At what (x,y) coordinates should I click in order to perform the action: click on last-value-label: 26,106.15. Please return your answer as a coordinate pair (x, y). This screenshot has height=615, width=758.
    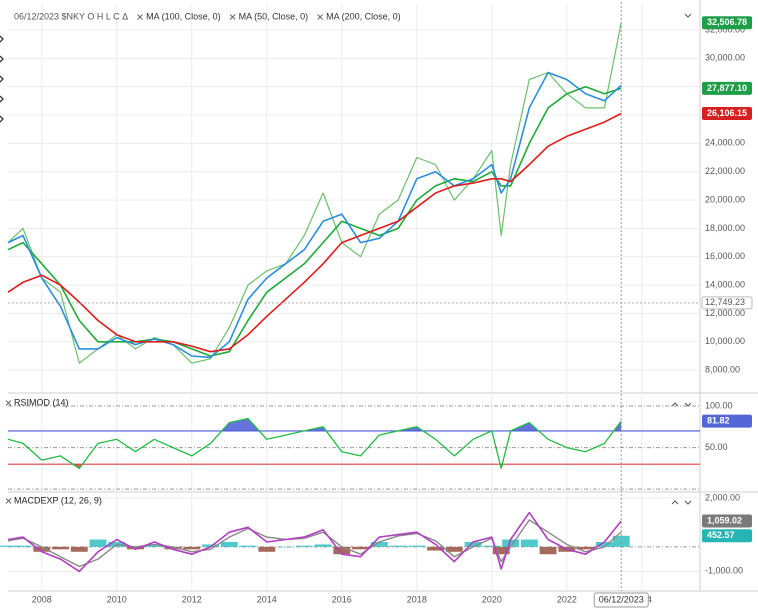
    Looking at the image, I should click on (727, 113).